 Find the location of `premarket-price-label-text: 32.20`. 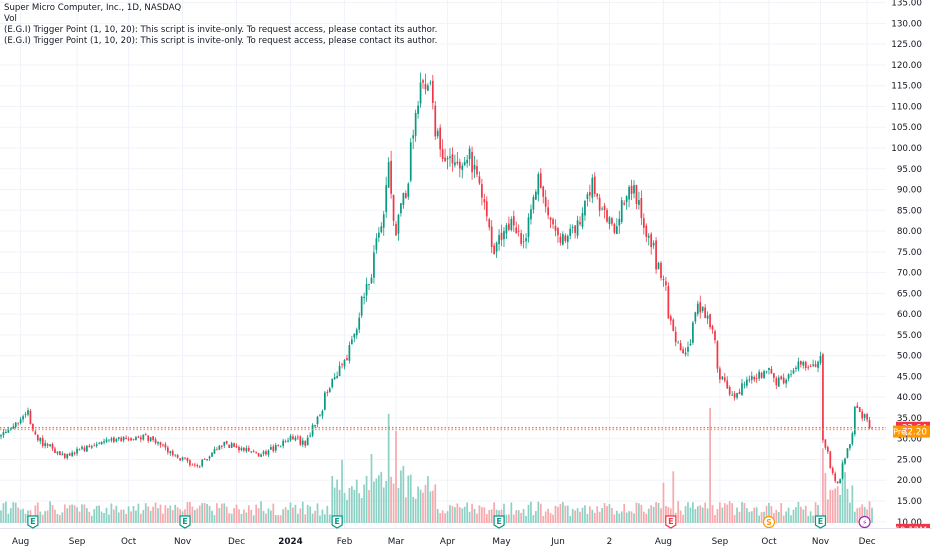

premarket-price-label-text: 32.20 is located at coordinates (915, 433).